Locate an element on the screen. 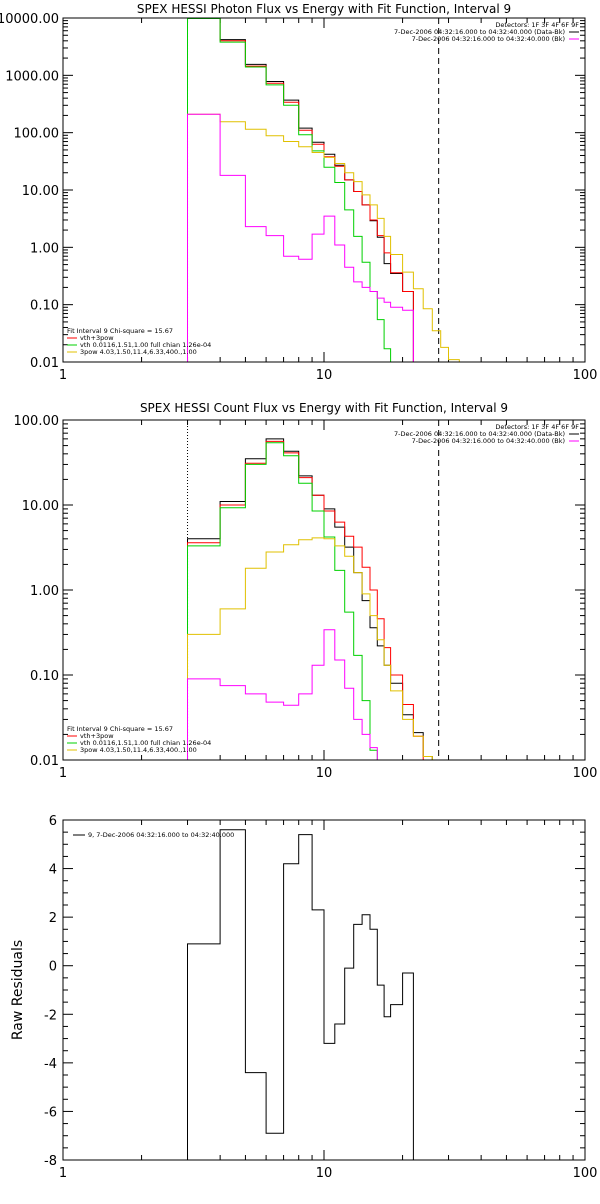 The image size is (600, 1204). y-tick-label: -2 is located at coordinates (50, 1015).